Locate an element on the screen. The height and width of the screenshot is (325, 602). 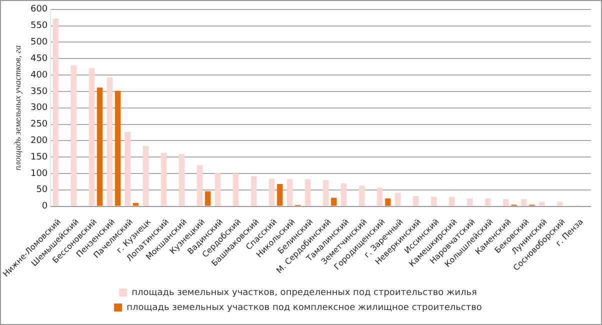
y-tick-label: 450 is located at coordinates (39, 59).